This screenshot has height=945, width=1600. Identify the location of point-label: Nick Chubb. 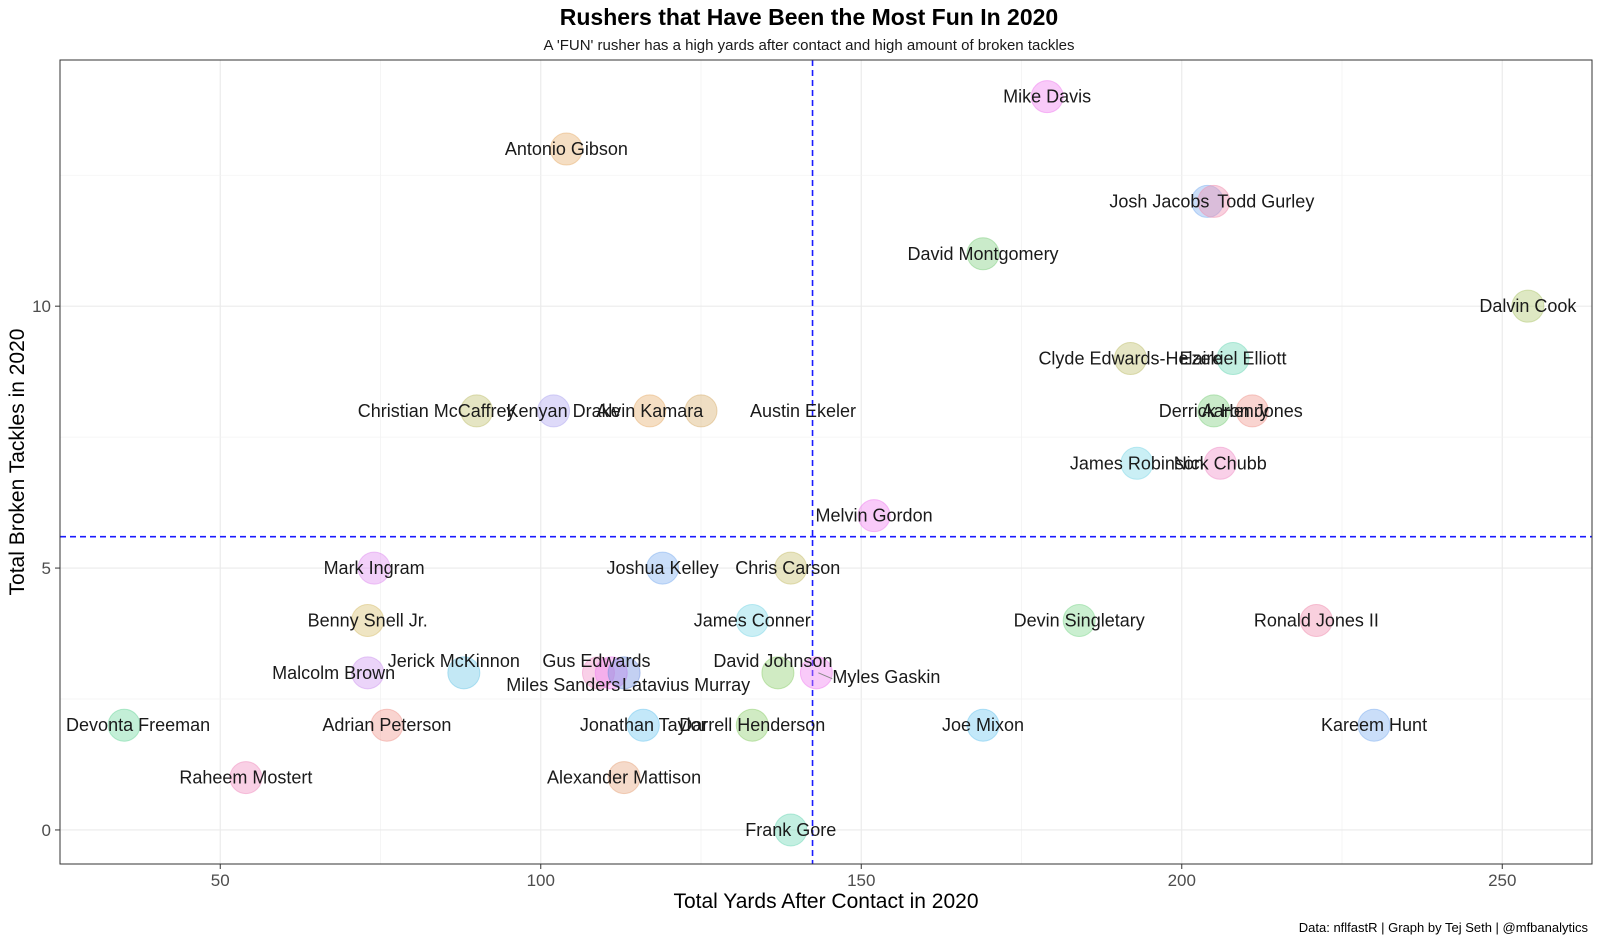
(1220, 463).